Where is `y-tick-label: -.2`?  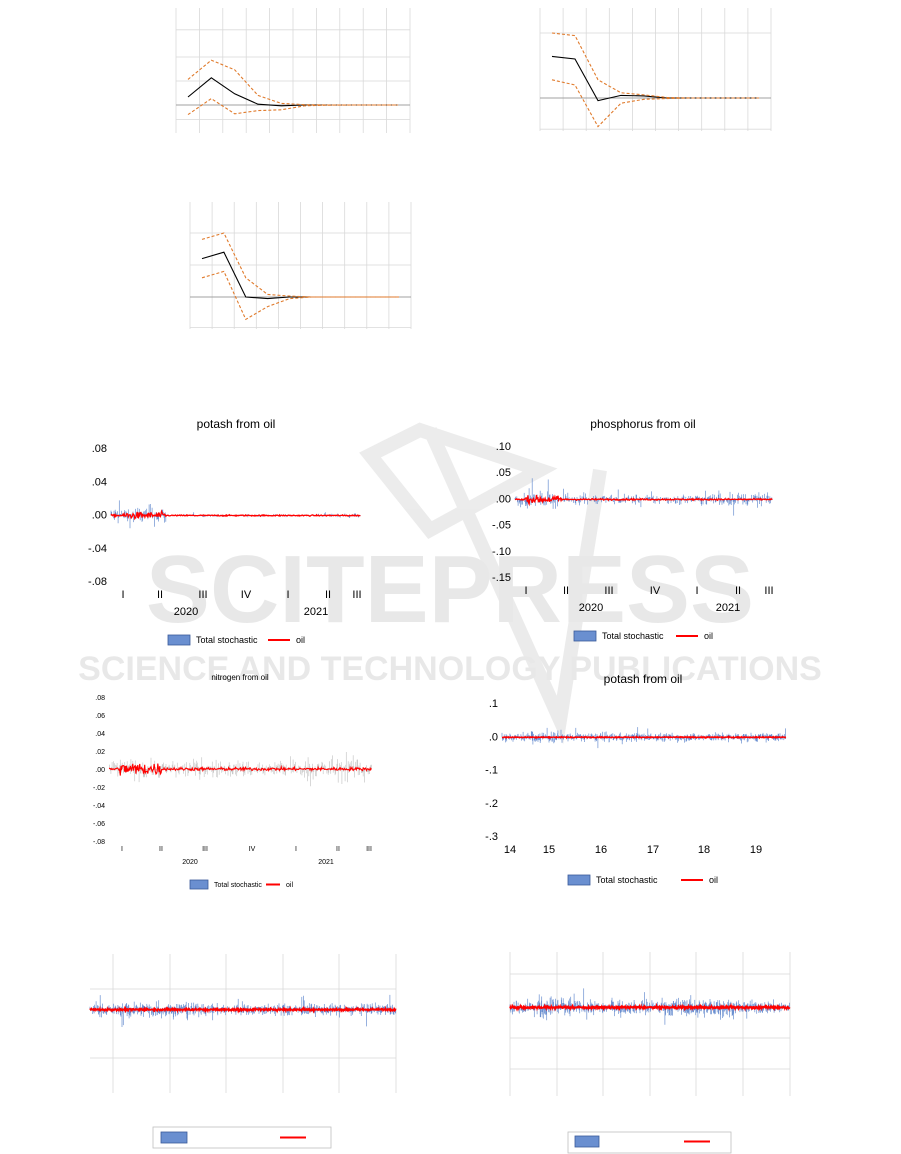
y-tick-label: -.2 is located at coordinates (491, 804).